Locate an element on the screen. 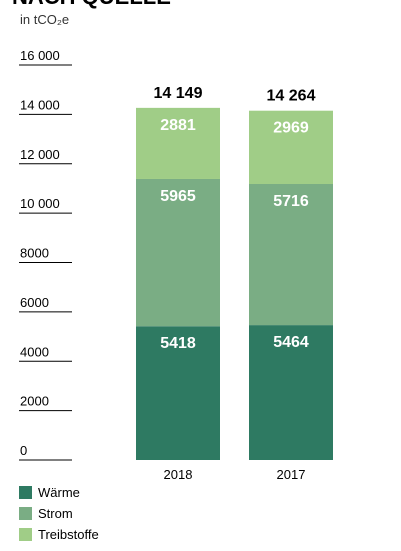 This screenshot has width=401, height=551. segment-value-label: 5464 is located at coordinates (291, 342).